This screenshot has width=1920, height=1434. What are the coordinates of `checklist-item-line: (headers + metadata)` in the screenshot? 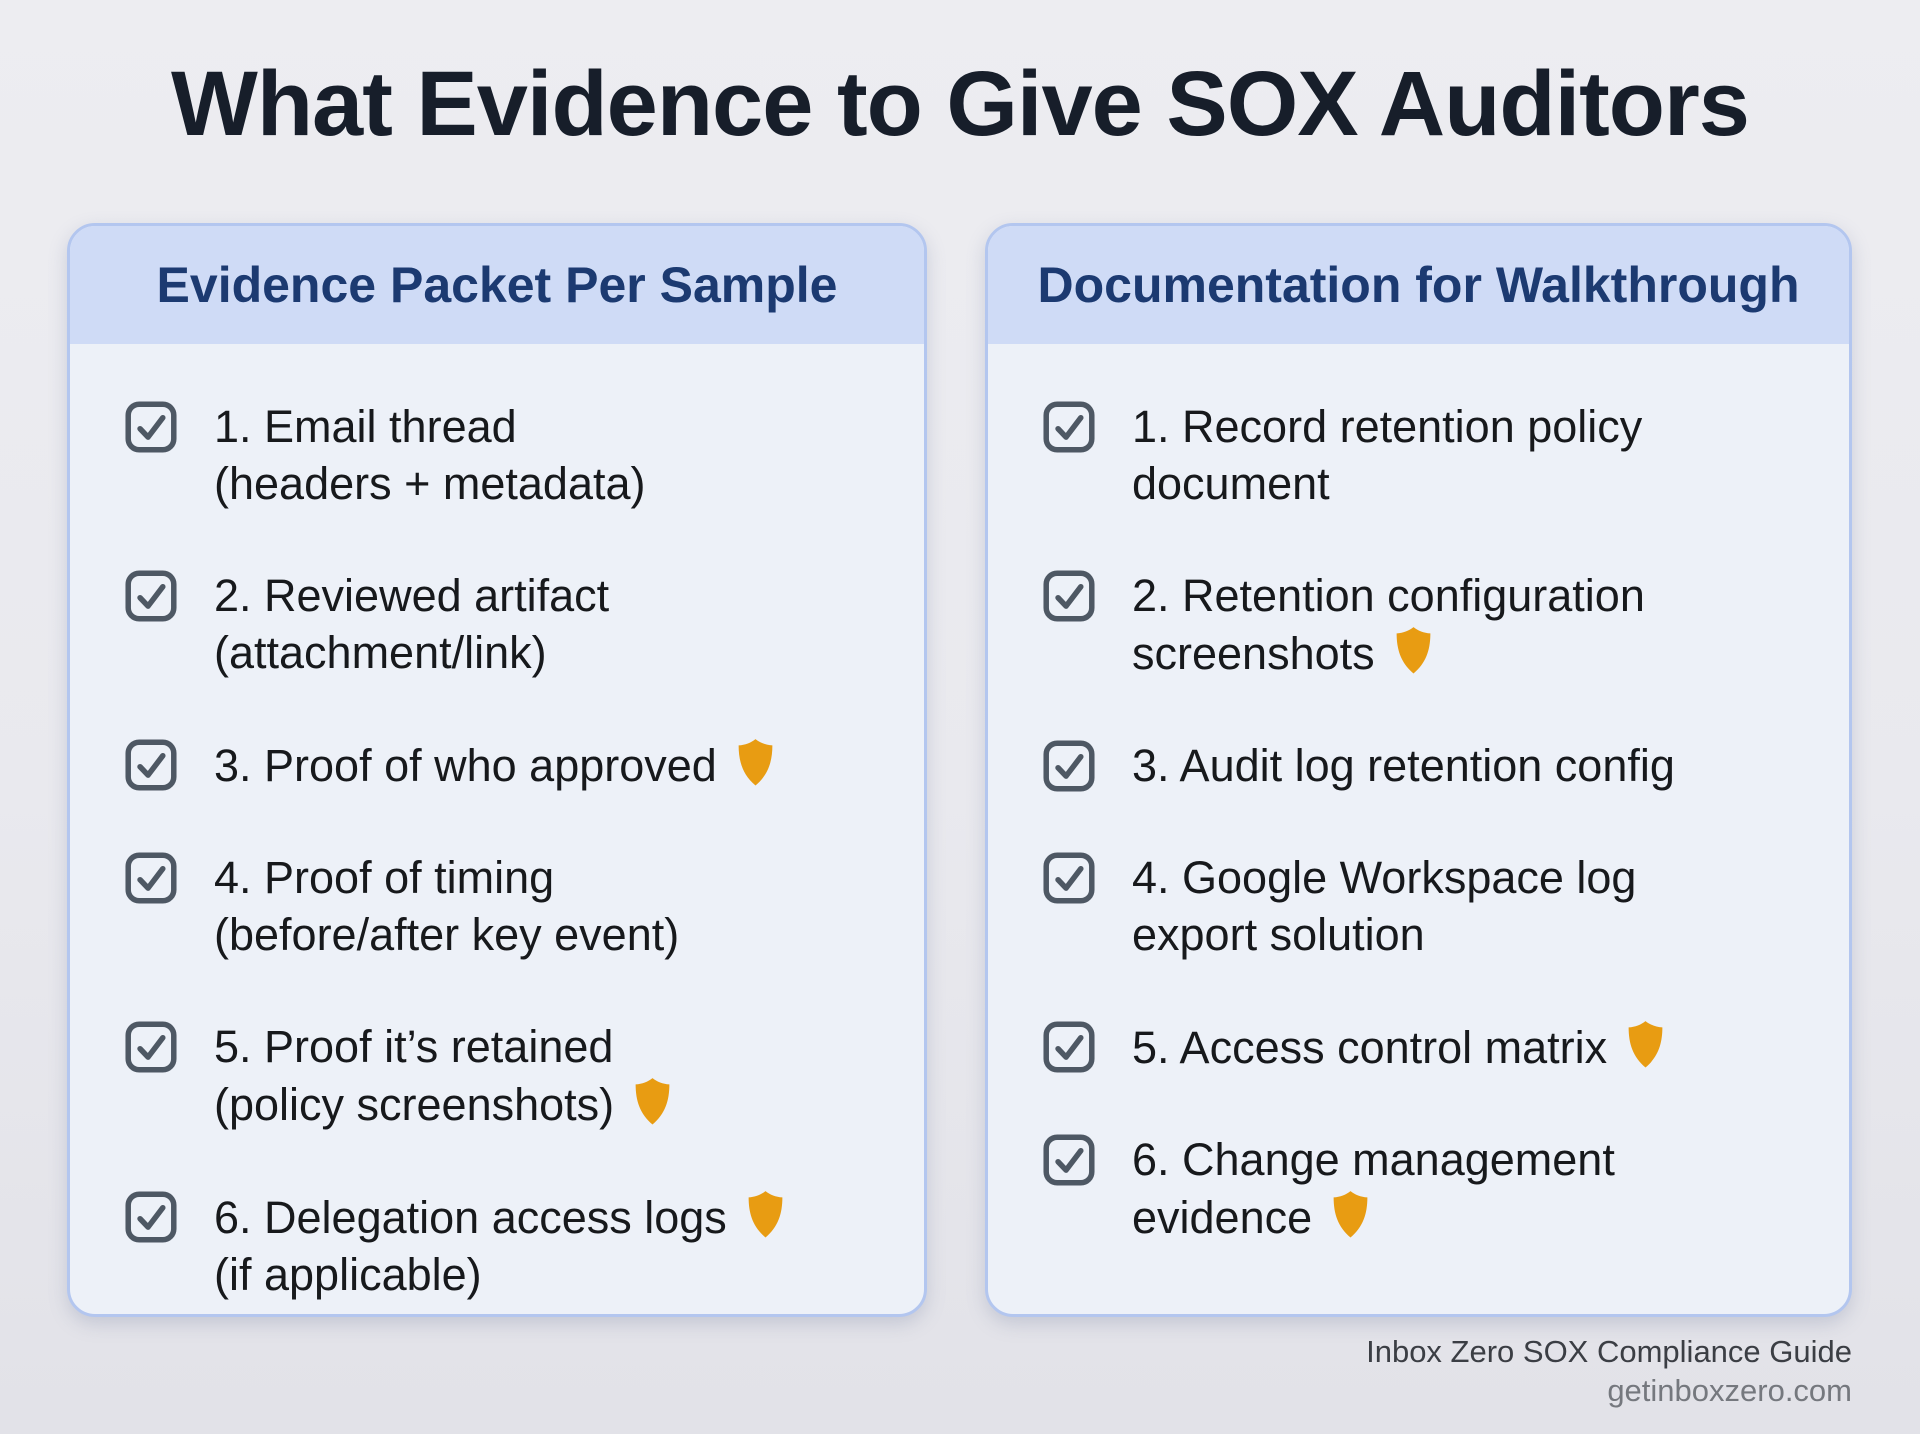 It's located at (430, 483).